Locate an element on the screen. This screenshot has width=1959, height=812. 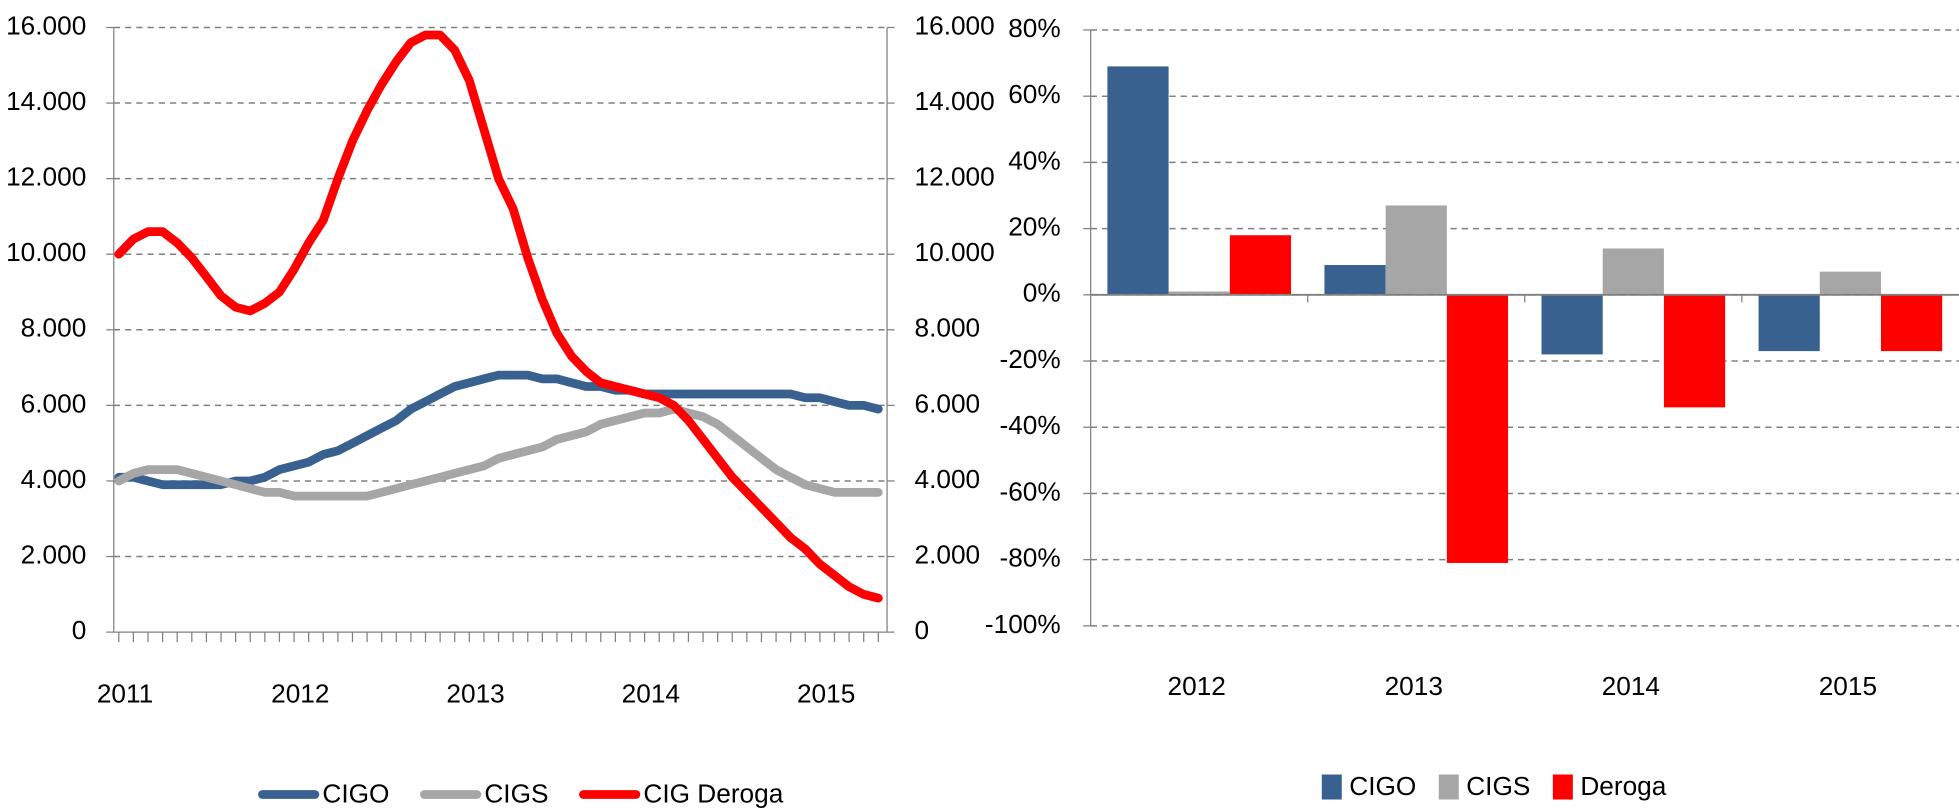
y-tick-label: 16.000 is located at coordinates (46, 25).